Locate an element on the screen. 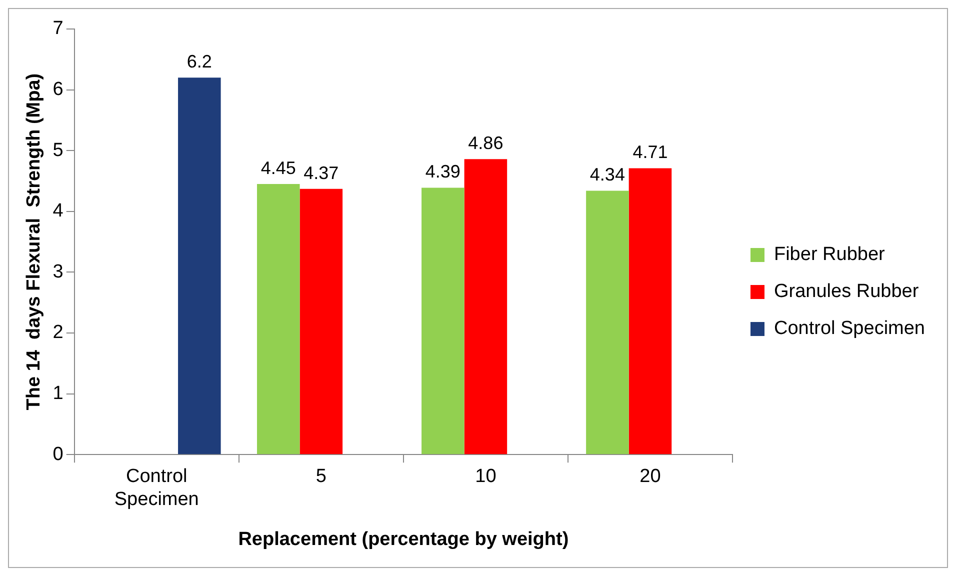 This screenshot has width=957, height=578. y-tick-label: 3 is located at coordinates (58, 271).